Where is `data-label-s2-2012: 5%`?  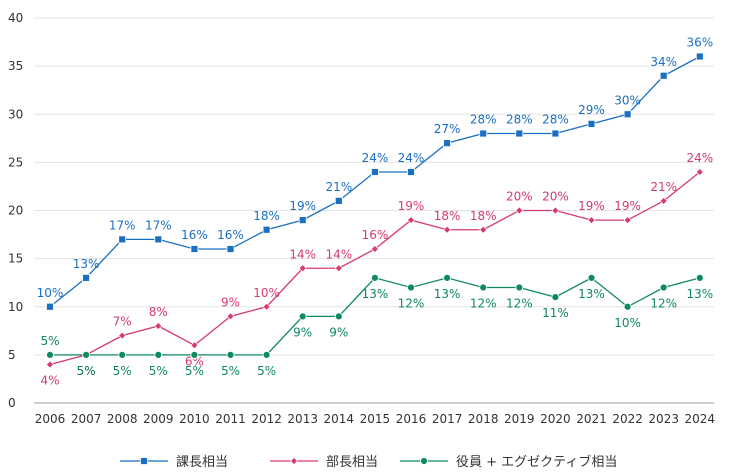 data-label-s2-2012: 5% is located at coordinates (266, 371).